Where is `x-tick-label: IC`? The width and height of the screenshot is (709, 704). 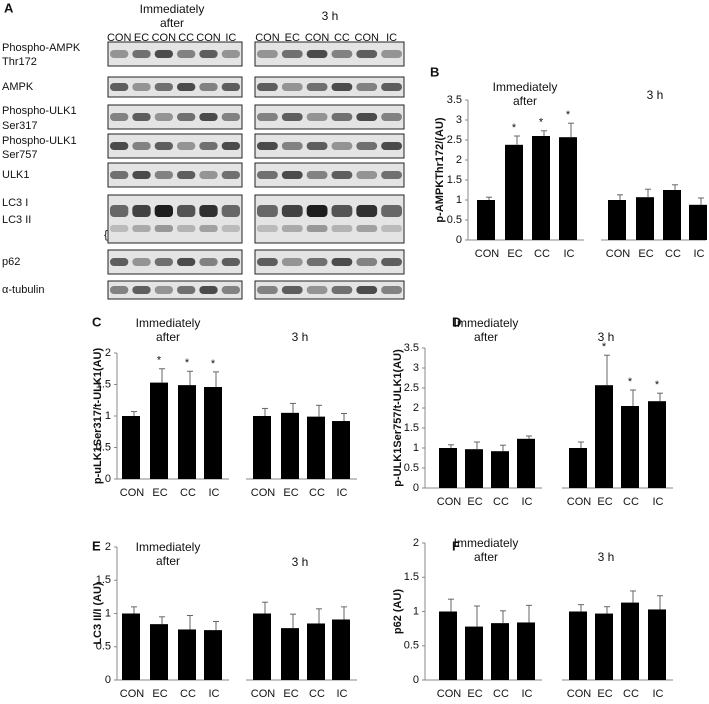 x-tick-label: IC is located at coordinates (214, 493).